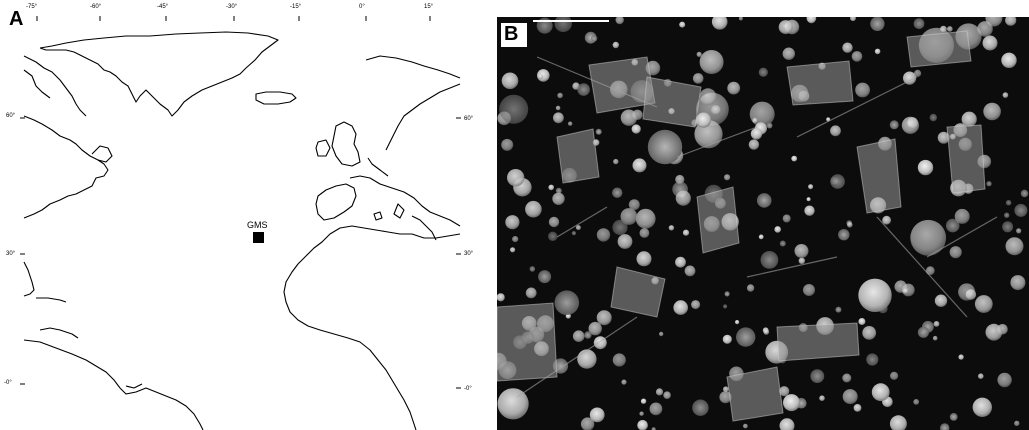 Image resolution: width=1029 pixels, height=430 pixels. I want to click on lat-tick-label: -0°, so click(468, 389).